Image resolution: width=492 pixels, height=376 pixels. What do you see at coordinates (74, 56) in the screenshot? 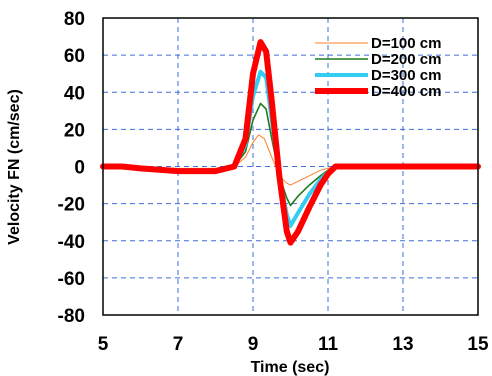
I see `y-tick-label: 60` at bounding box center [74, 56].